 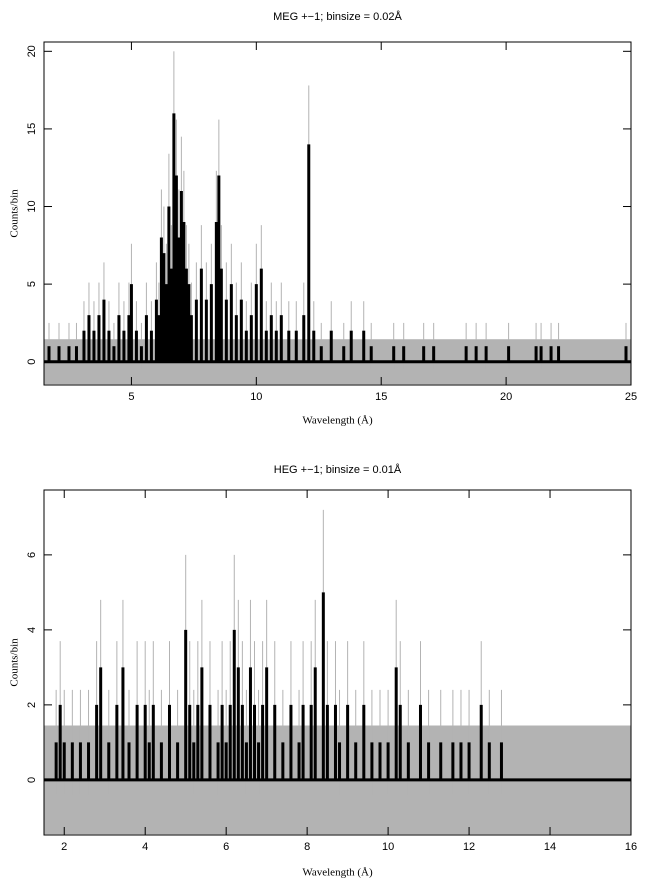 What do you see at coordinates (469, 847) in the screenshot?
I see `x-tick-label: 12` at bounding box center [469, 847].